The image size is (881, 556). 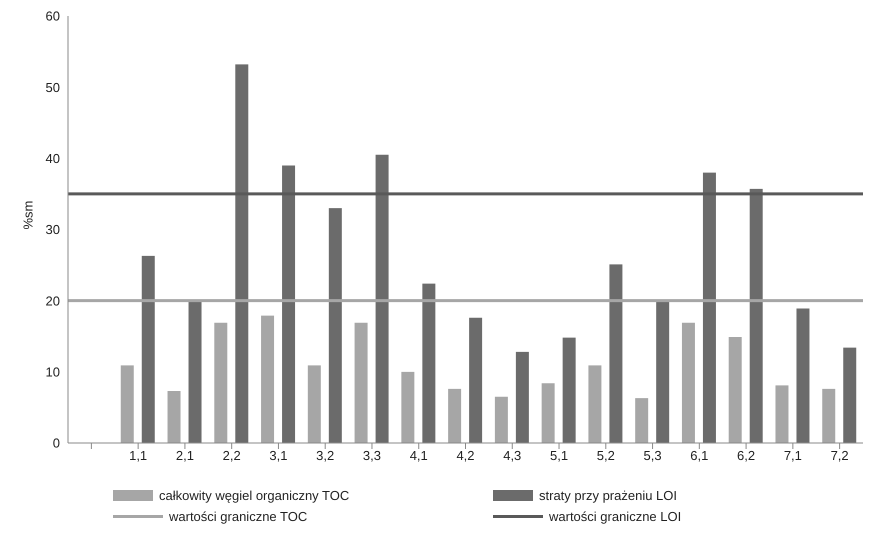 What do you see at coordinates (615, 516) in the screenshot?
I see `legend-label: wartości graniczne LOI` at bounding box center [615, 516].